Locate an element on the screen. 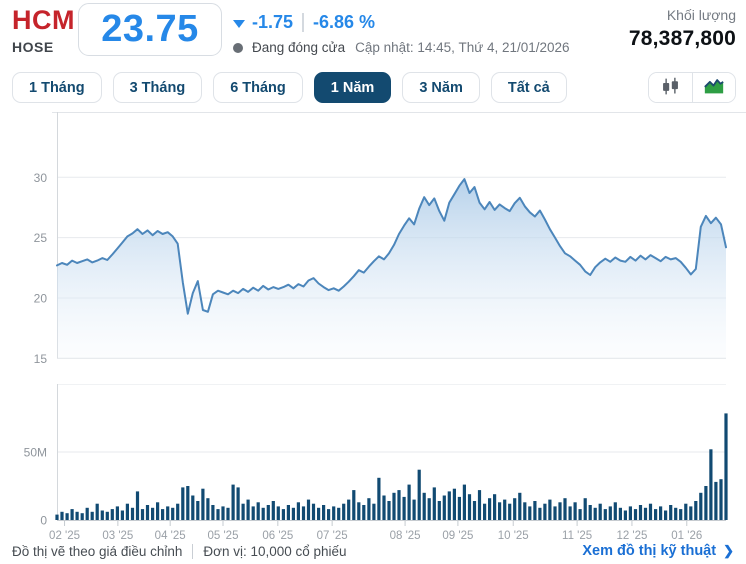 This screenshot has width=746, height=564. svg-text: 08 '25 is located at coordinates (405, 536).